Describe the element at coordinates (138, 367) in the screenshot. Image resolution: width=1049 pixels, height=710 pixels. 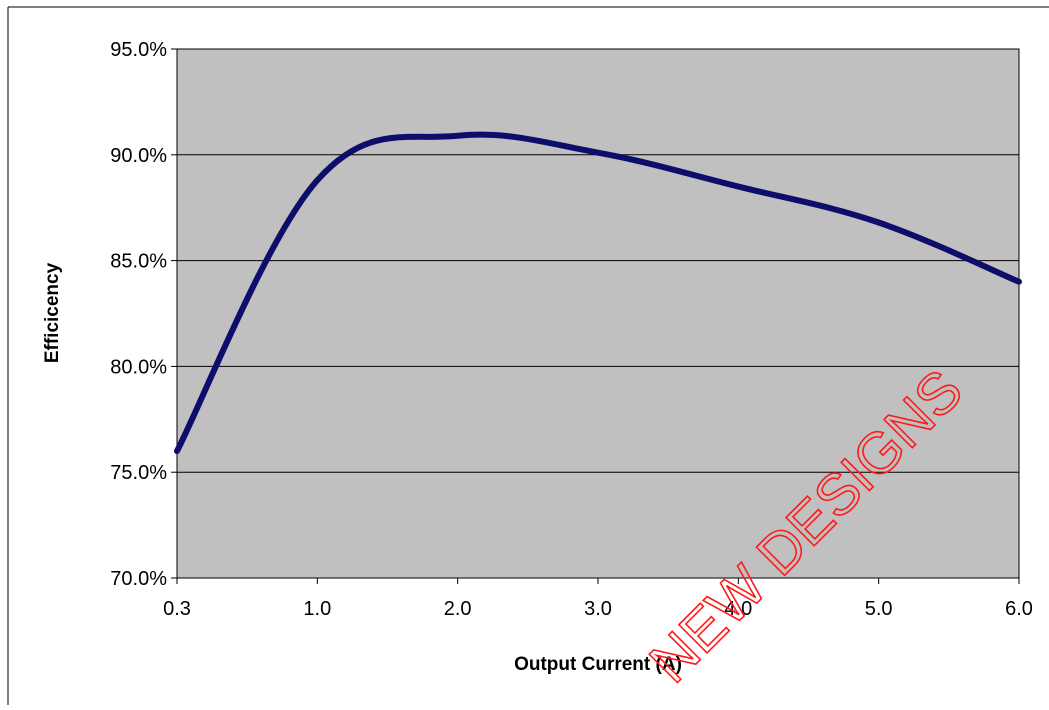
I see `y-tick-label: 80.0%` at that location.